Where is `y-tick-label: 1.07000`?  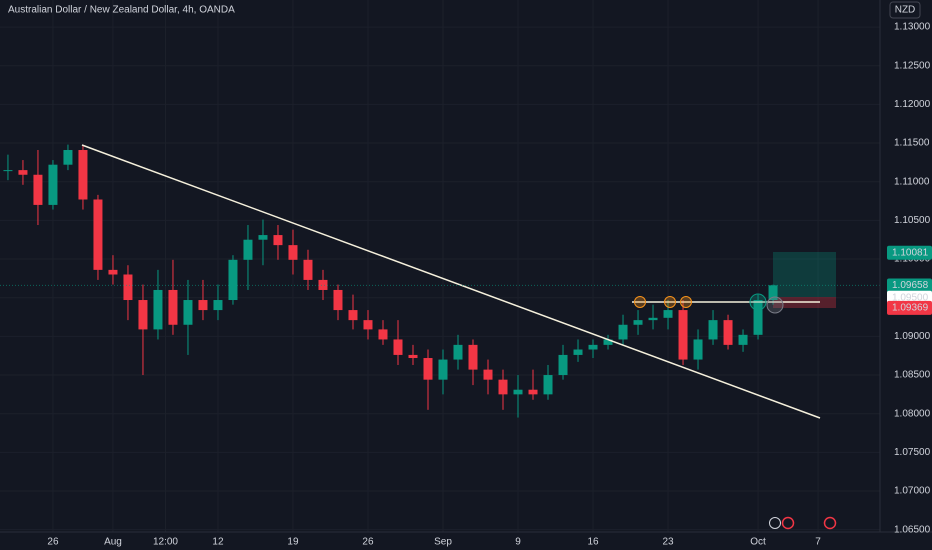 y-tick-label: 1.07000 is located at coordinates (912, 491).